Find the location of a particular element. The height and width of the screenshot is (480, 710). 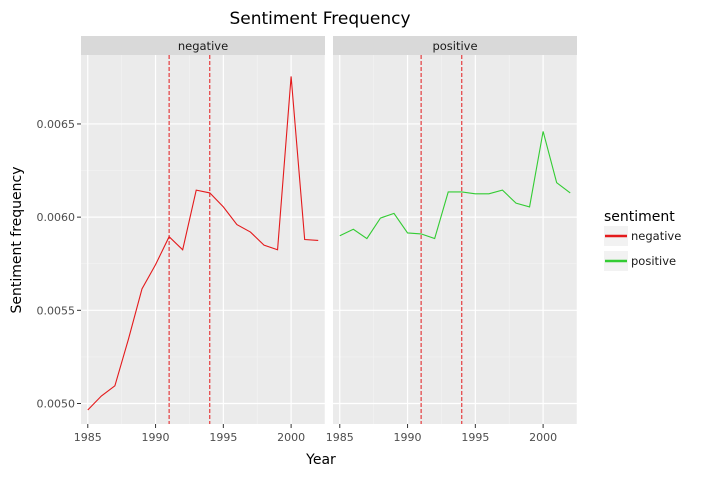

y-tick-label: 0.0055 is located at coordinates (56, 310).